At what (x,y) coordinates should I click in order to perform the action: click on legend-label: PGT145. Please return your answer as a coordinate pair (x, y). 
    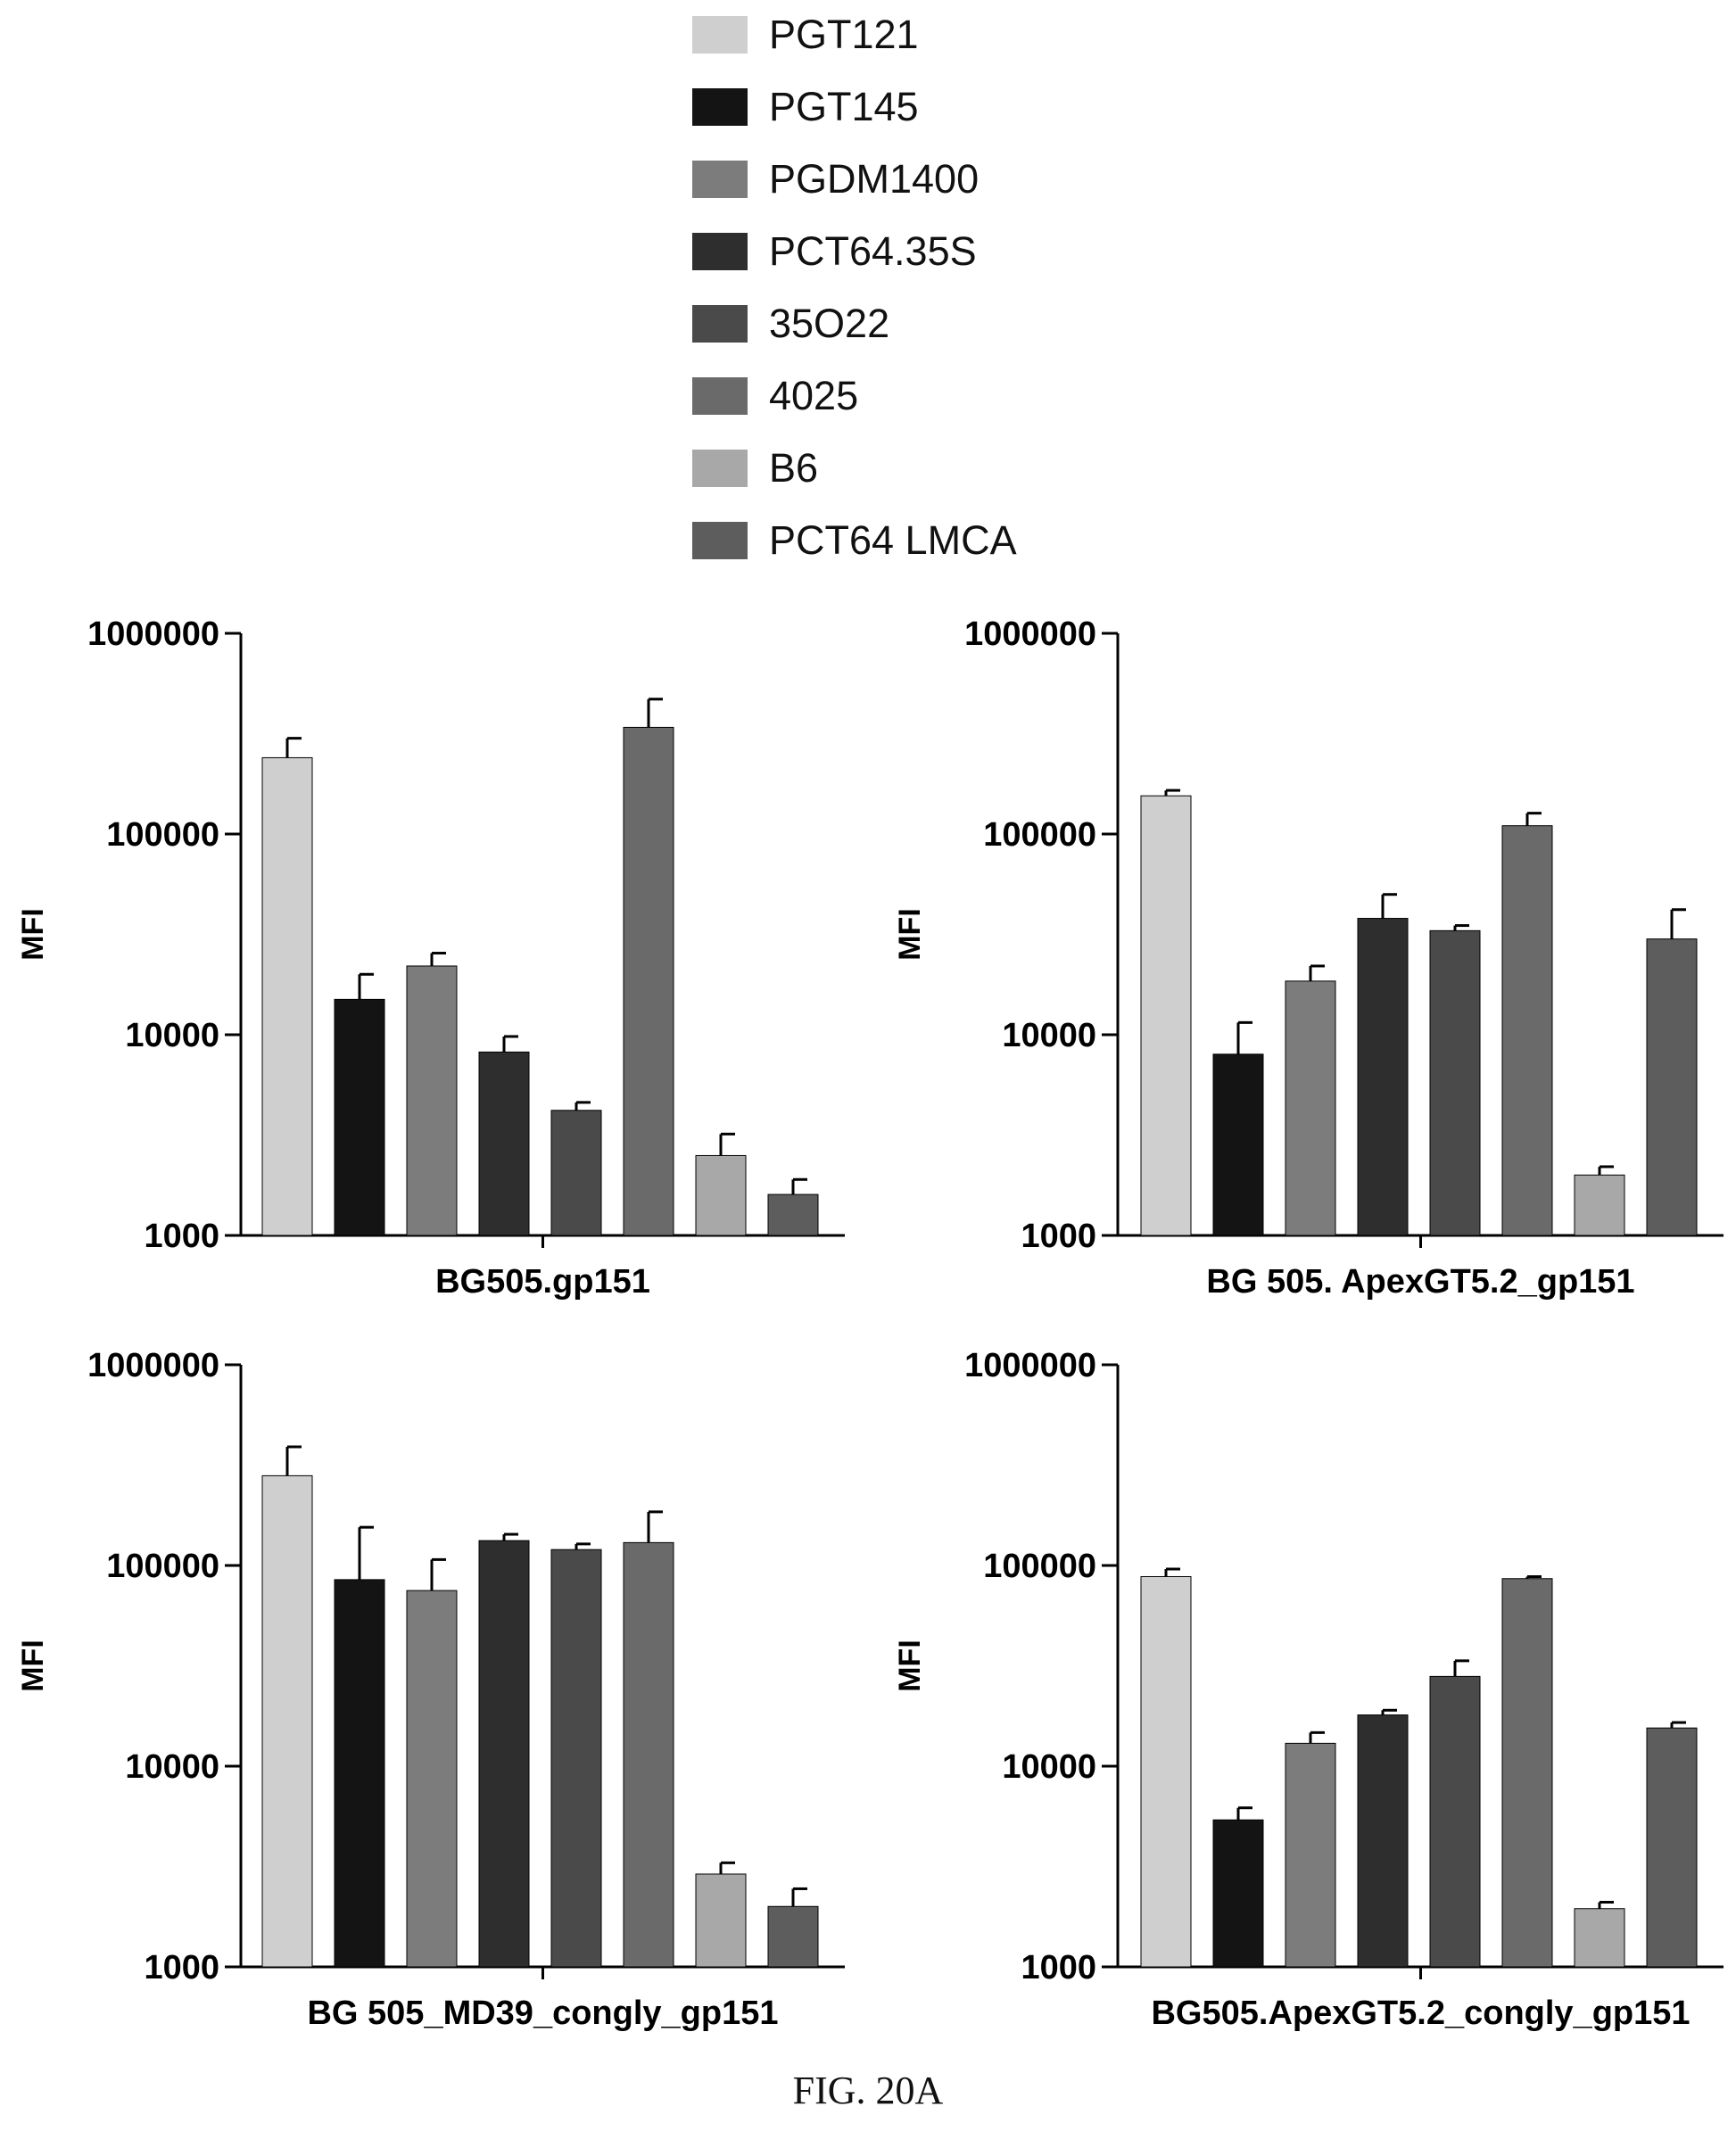
    Looking at the image, I should click on (844, 106).